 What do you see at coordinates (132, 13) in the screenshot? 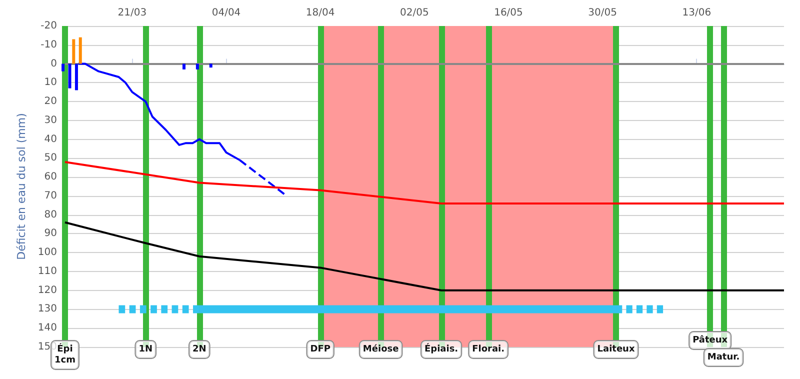
I see `x-tick-label: 21/03` at bounding box center [132, 13].